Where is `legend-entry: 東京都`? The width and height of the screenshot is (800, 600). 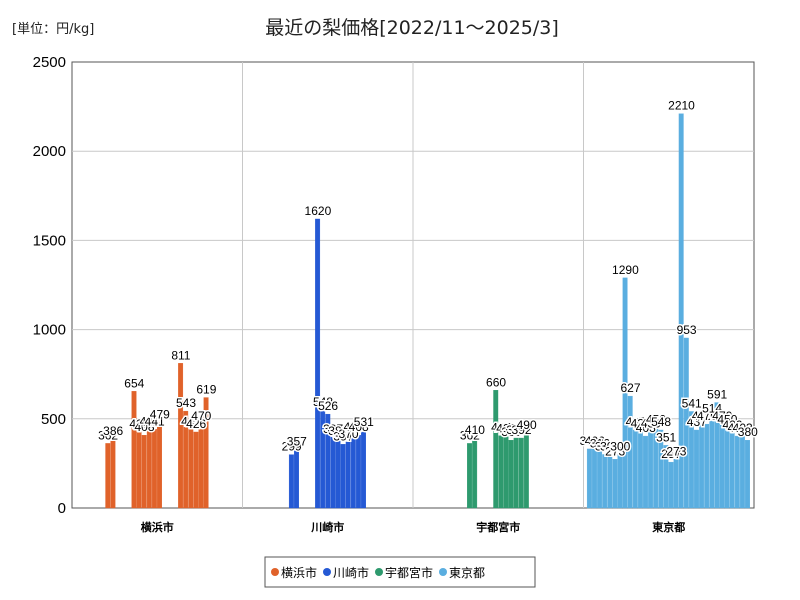
legend-entry: 東京都 is located at coordinates (467, 573).